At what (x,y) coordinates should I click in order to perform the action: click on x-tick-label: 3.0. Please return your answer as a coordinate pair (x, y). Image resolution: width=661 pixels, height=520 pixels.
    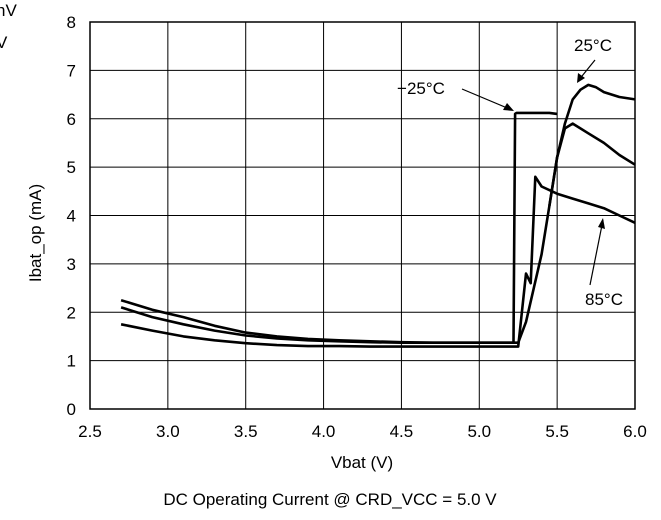
    Looking at the image, I should click on (168, 431).